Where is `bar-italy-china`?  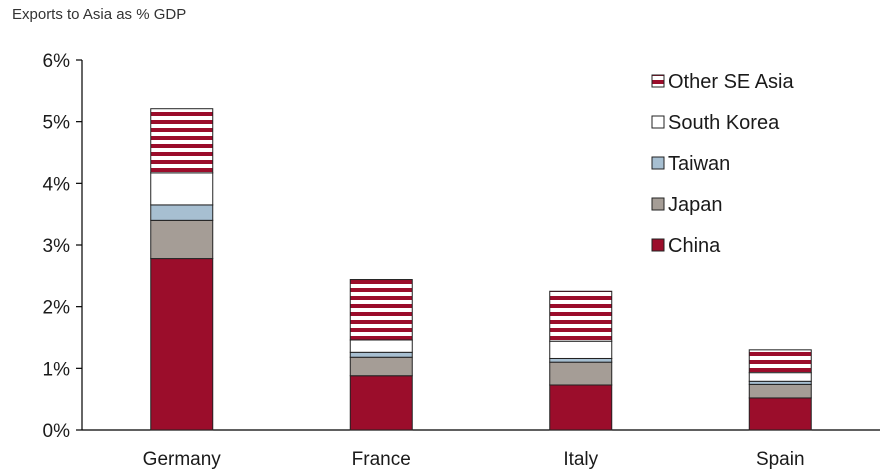 bar-italy-china is located at coordinates (581, 407).